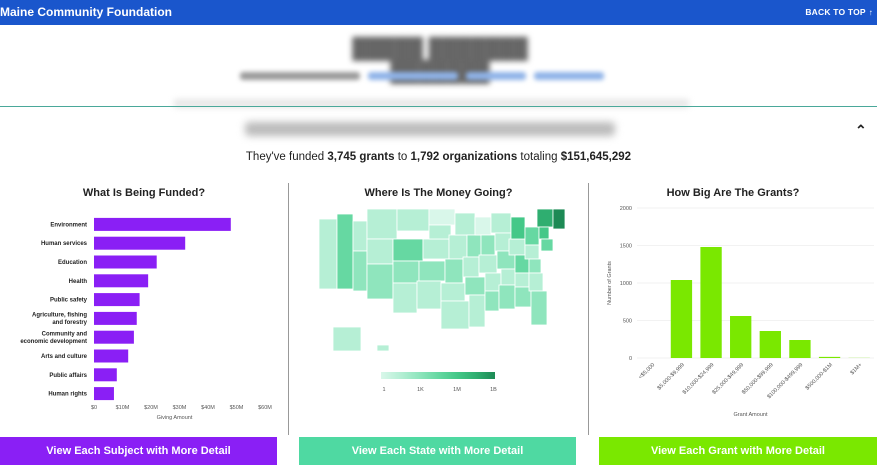  I want to click on view-grants-button: View Each Grant with More Detail, so click(738, 451).